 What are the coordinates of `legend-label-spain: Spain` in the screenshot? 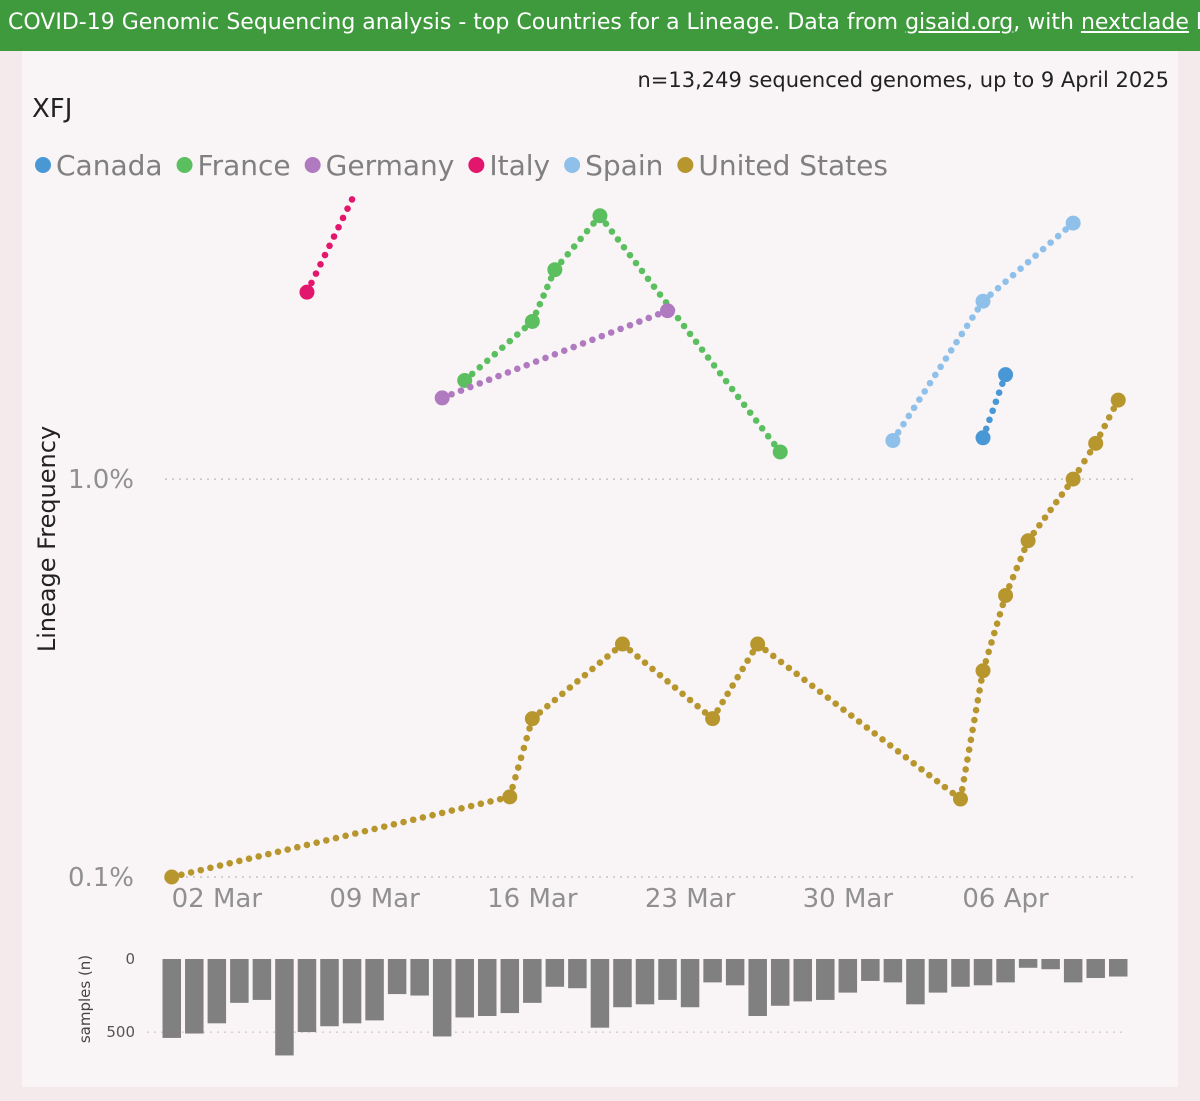 It's located at (624, 165).